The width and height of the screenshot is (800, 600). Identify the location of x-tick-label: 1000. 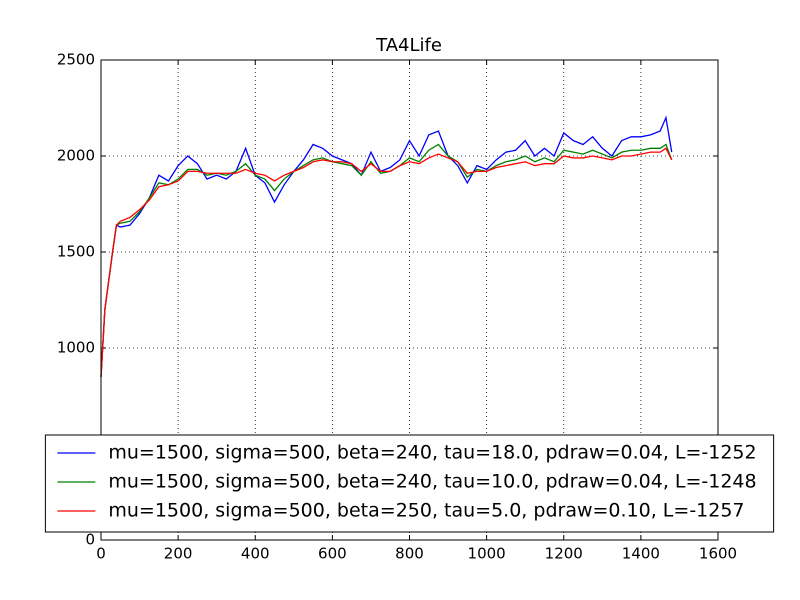
(487, 554).